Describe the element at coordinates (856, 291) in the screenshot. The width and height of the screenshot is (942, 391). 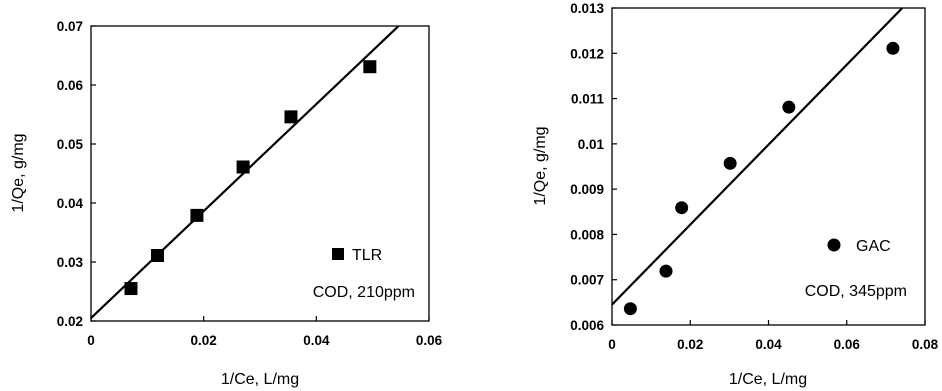
I see `annotation-cod-345: COD, 345ppm` at that location.